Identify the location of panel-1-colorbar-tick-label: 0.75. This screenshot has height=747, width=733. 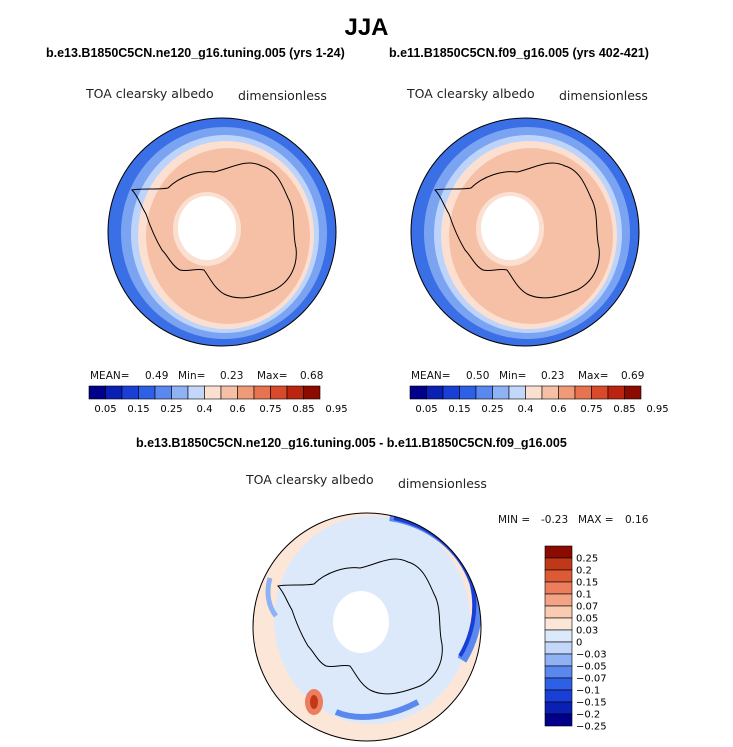
(270, 409).